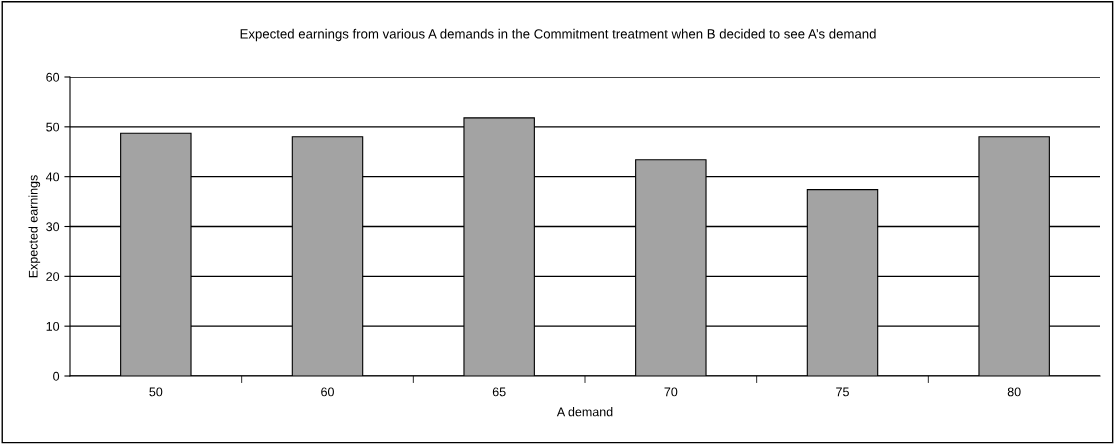  Describe the element at coordinates (558, 35) in the screenshot. I see `chart-title: Expected earnings from various A demands in the Commitment treatment when B decided to see A’s demand` at that location.